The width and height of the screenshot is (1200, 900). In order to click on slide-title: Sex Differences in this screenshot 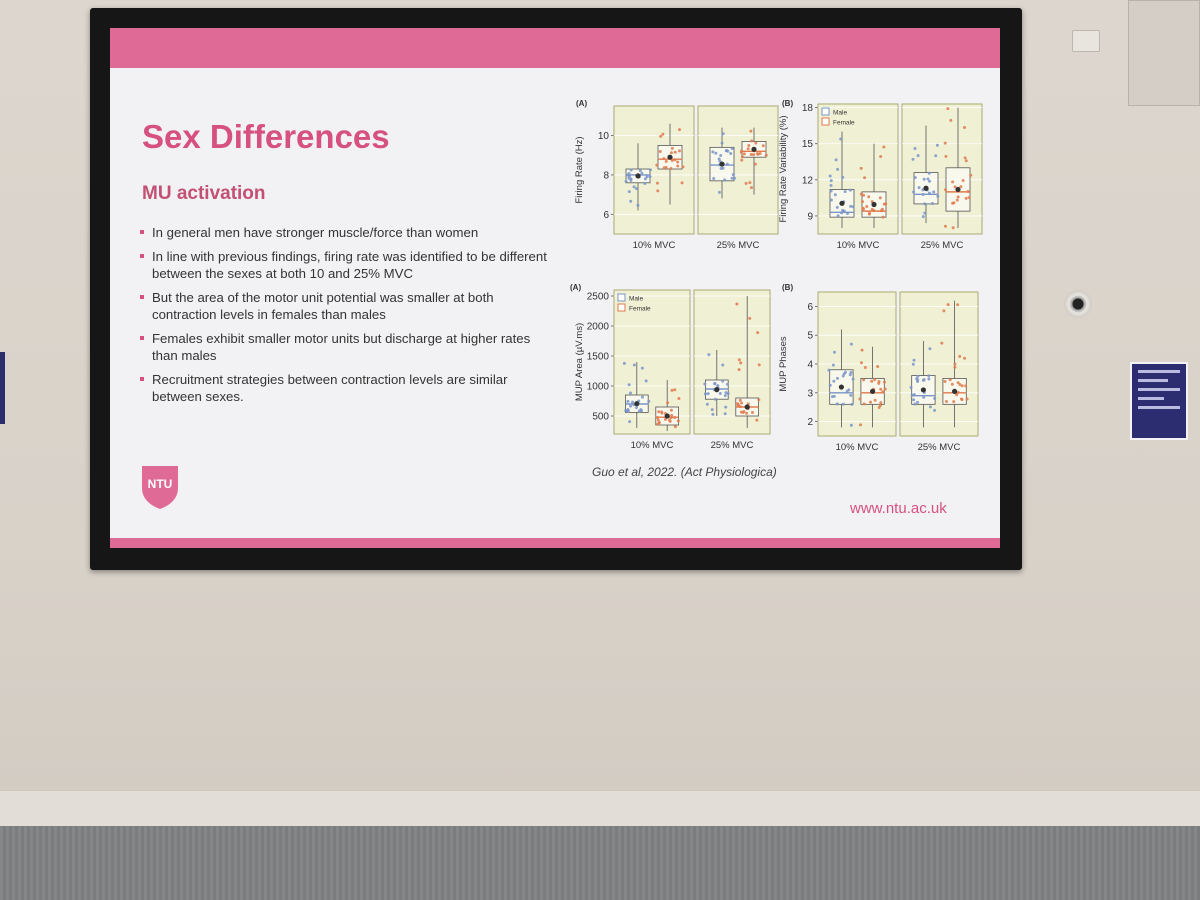, I will do `click(266, 136)`.